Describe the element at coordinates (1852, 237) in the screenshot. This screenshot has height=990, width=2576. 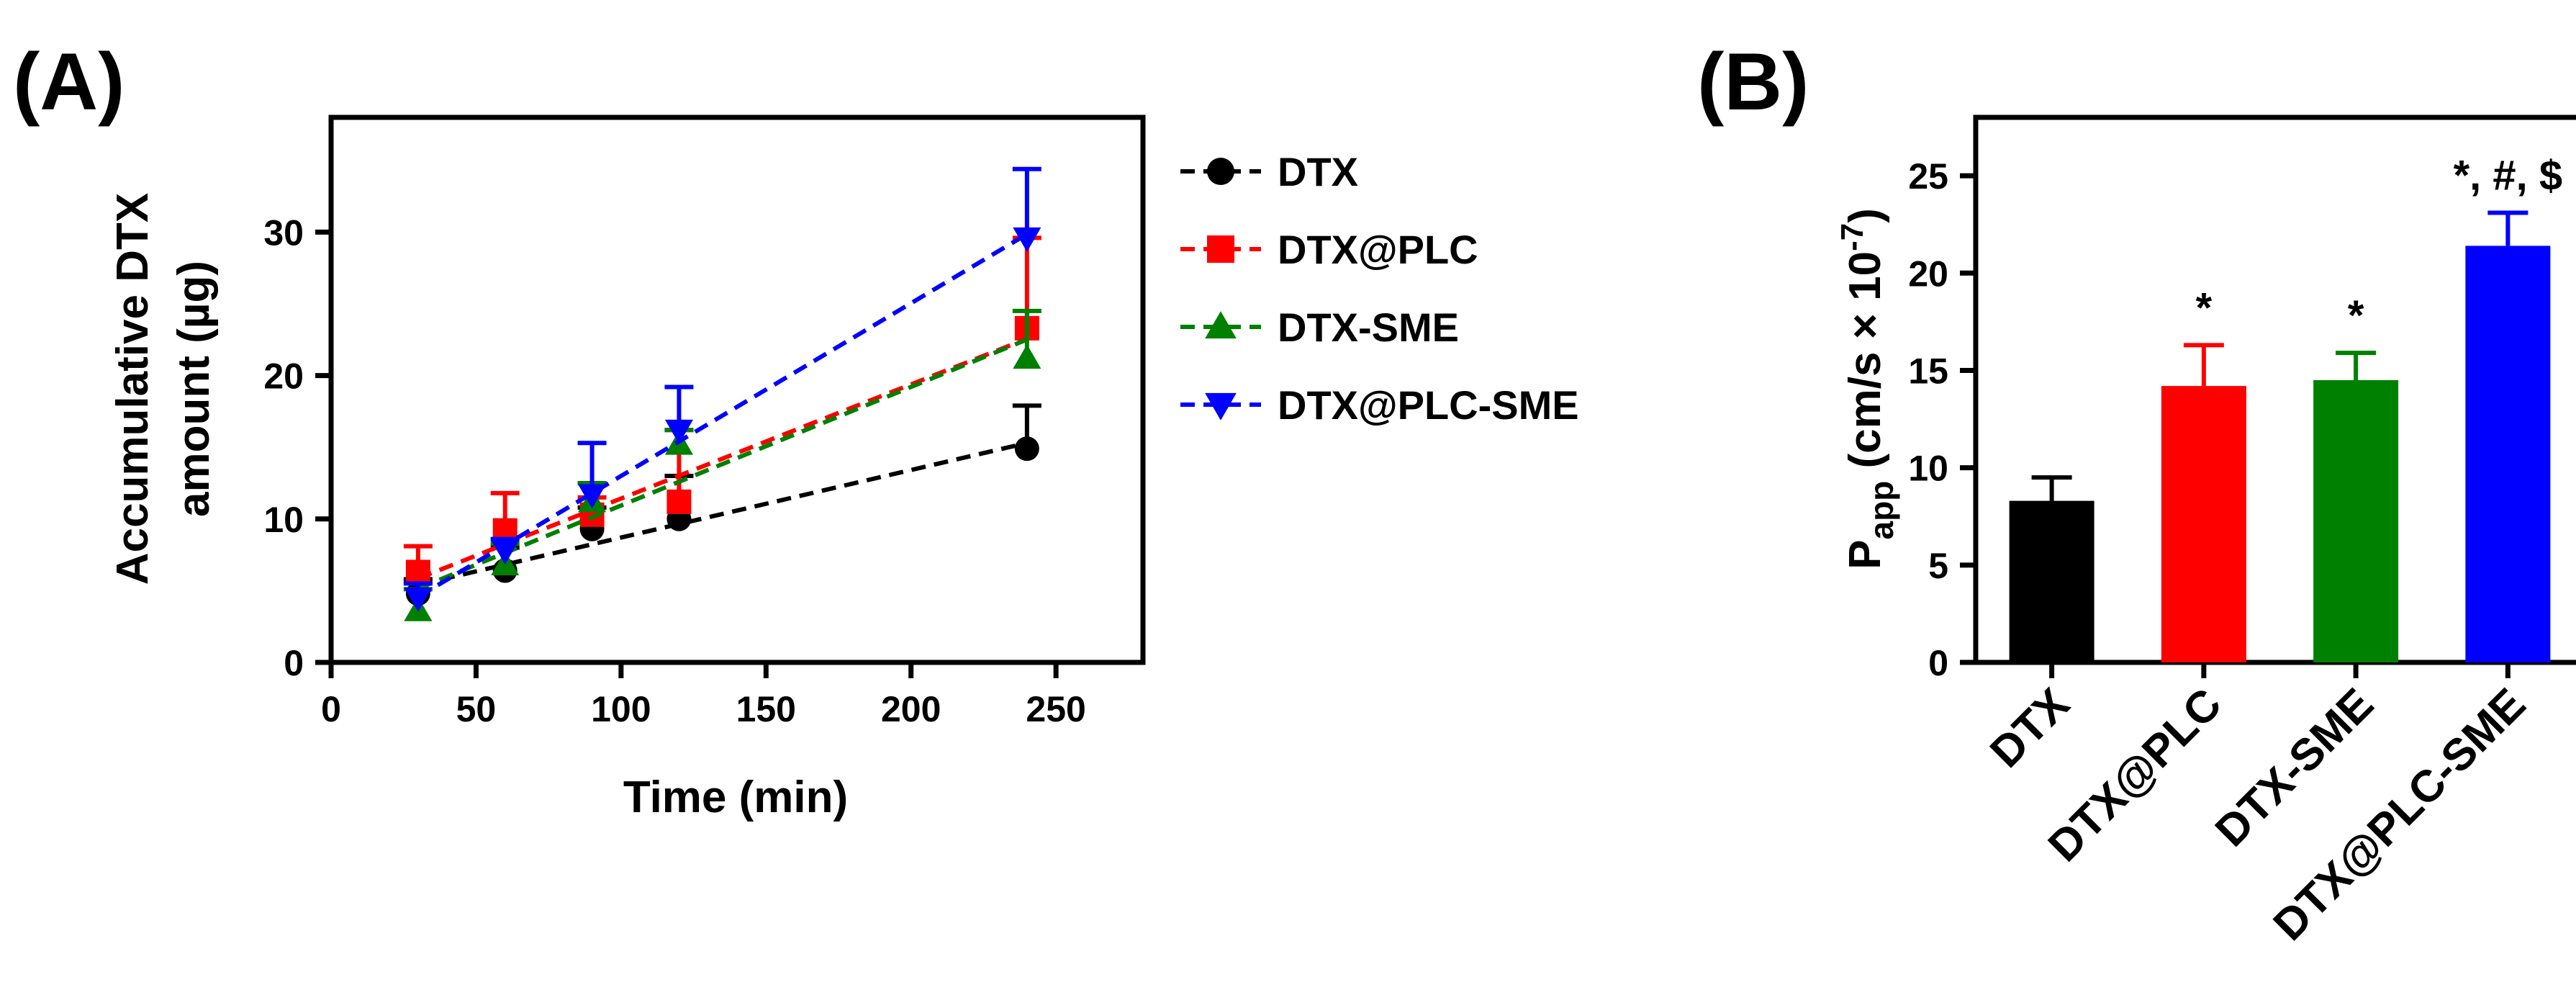
I see `y-title-exp: -7` at that location.